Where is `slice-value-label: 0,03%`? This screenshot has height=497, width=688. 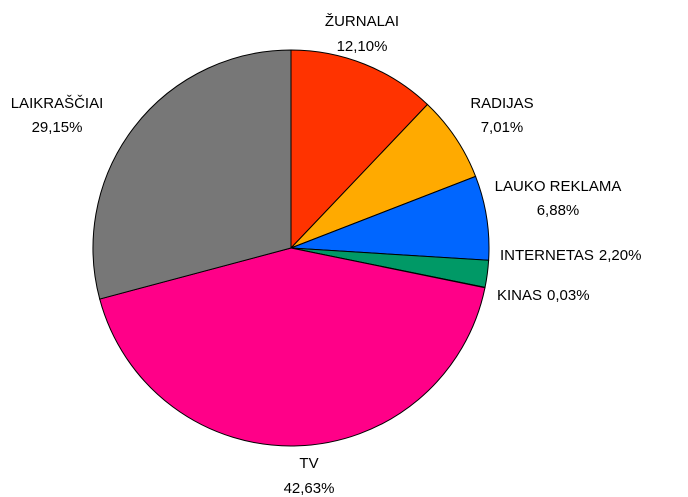
slice-value-label: 0,03% is located at coordinates (568, 295).